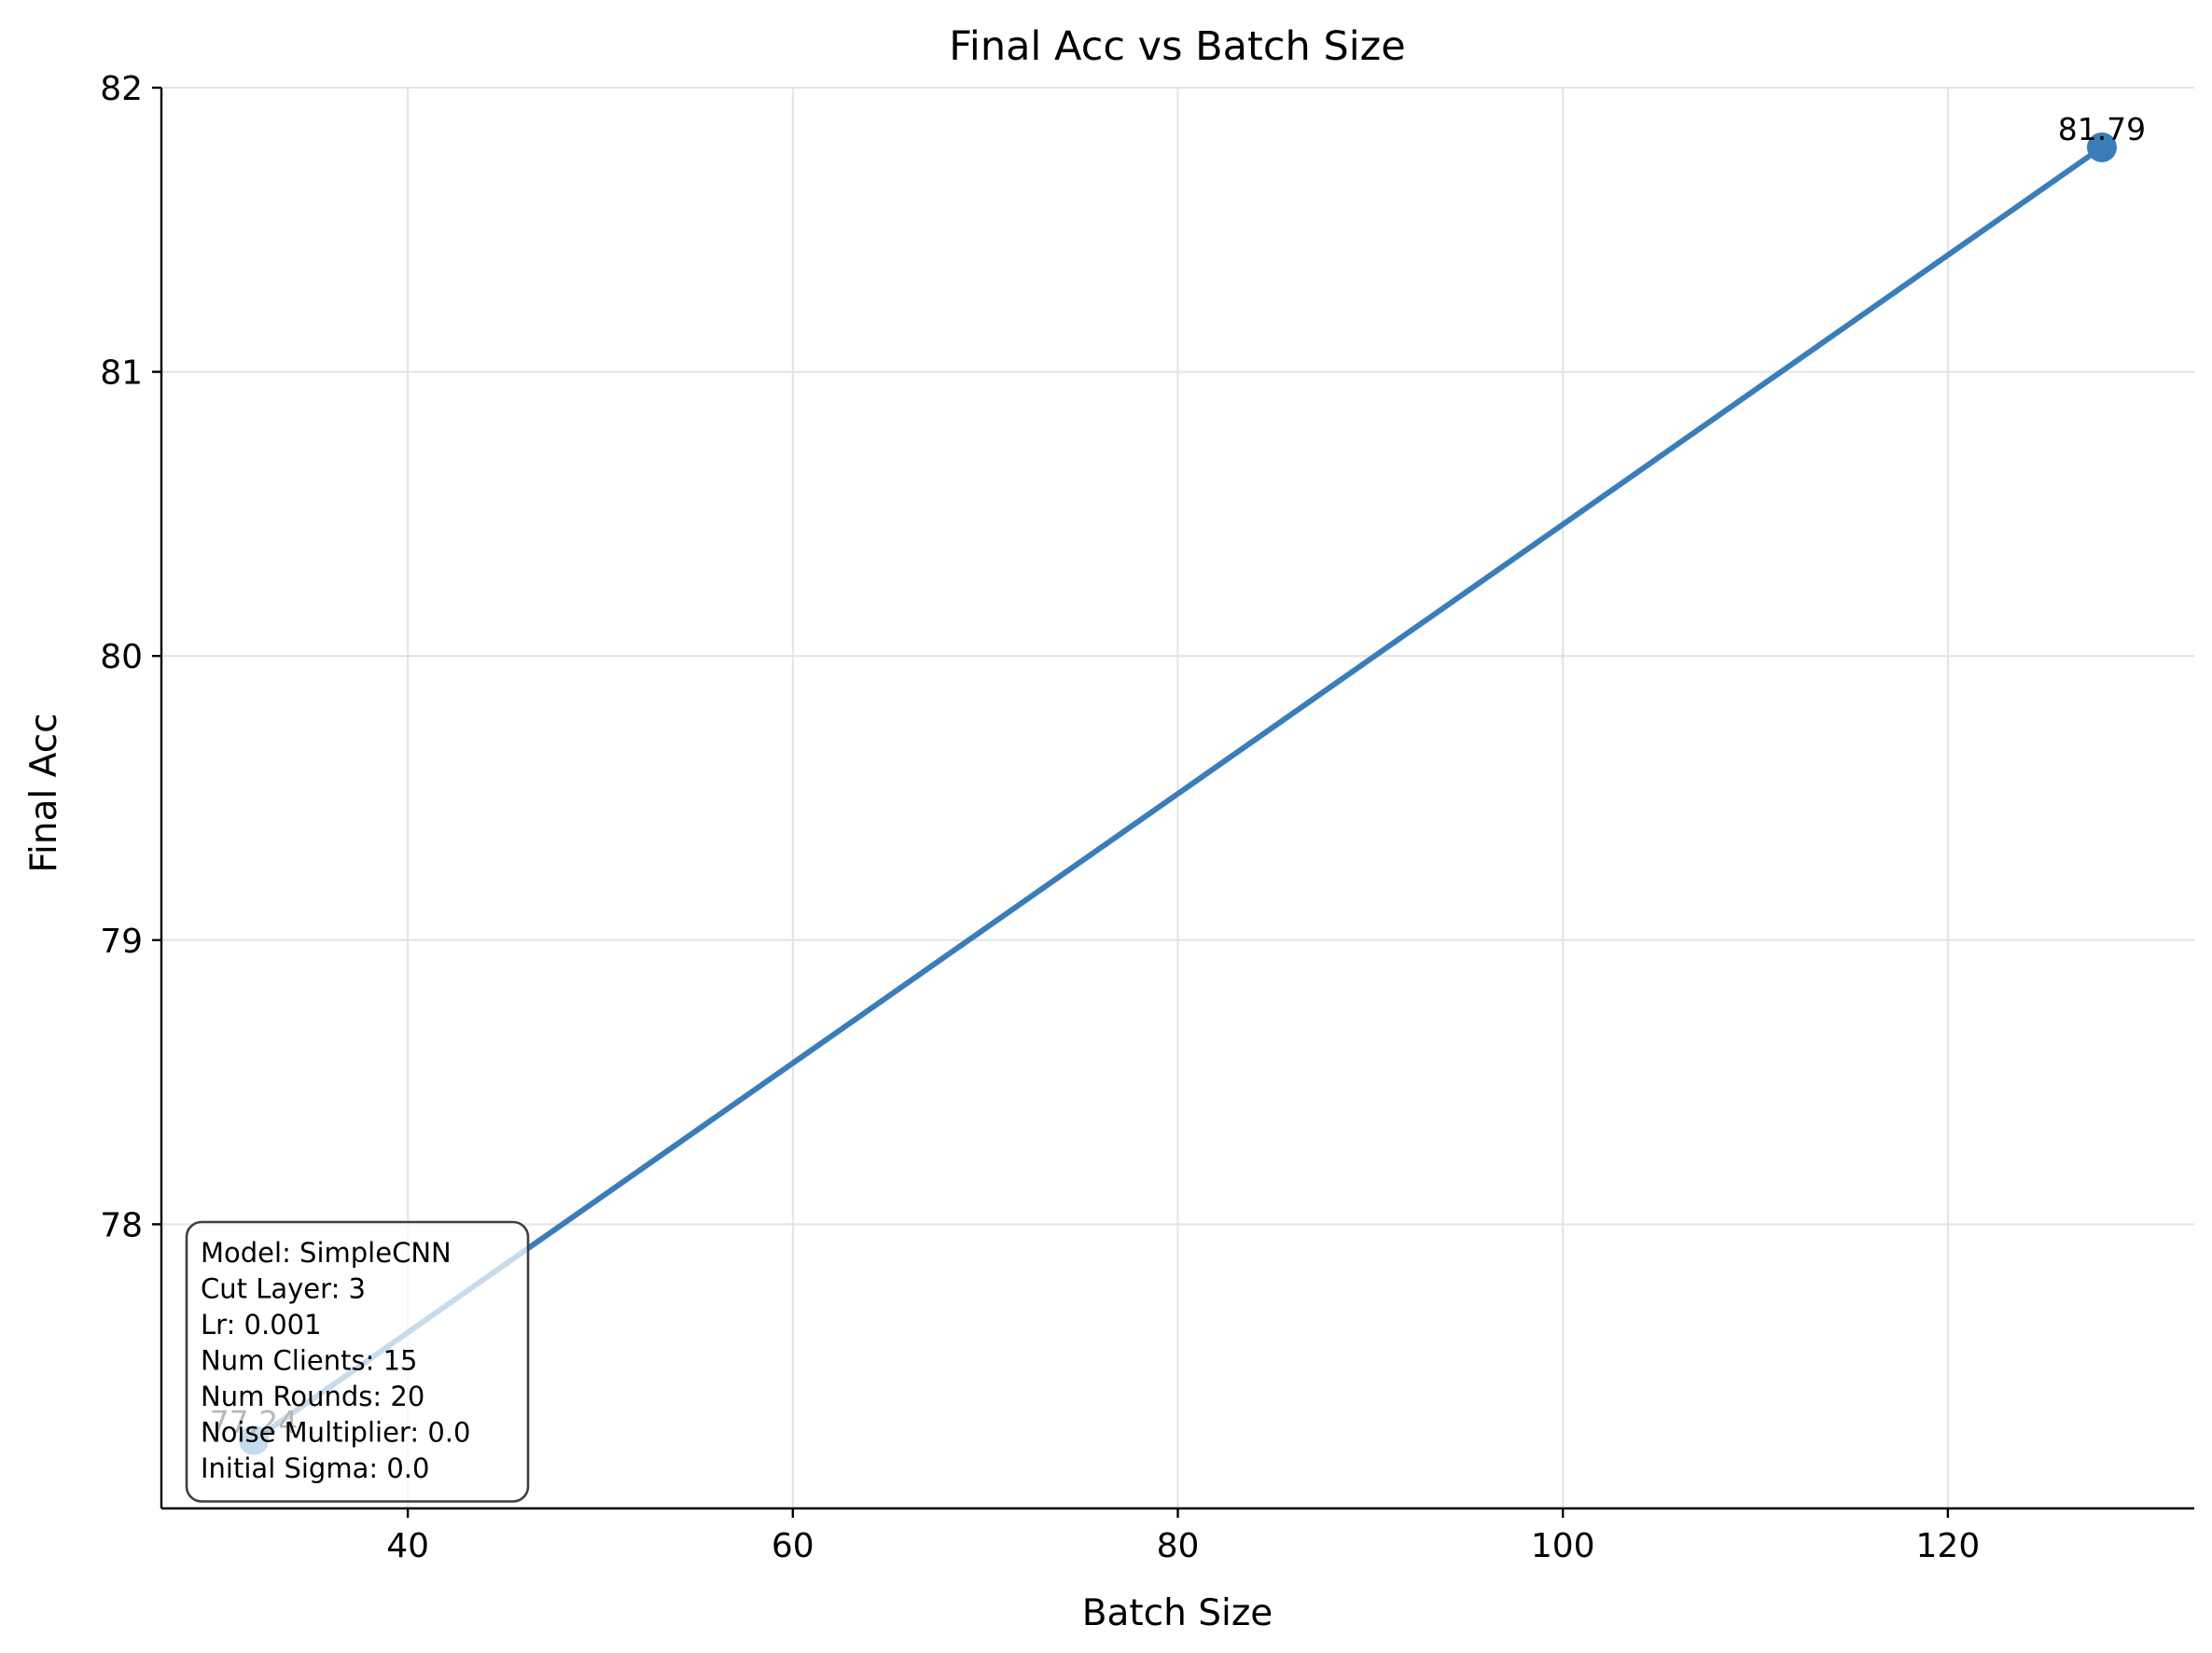 This screenshot has width=2212, height=1653. What do you see at coordinates (121, 89) in the screenshot?
I see `y-tick-label: 82` at bounding box center [121, 89].